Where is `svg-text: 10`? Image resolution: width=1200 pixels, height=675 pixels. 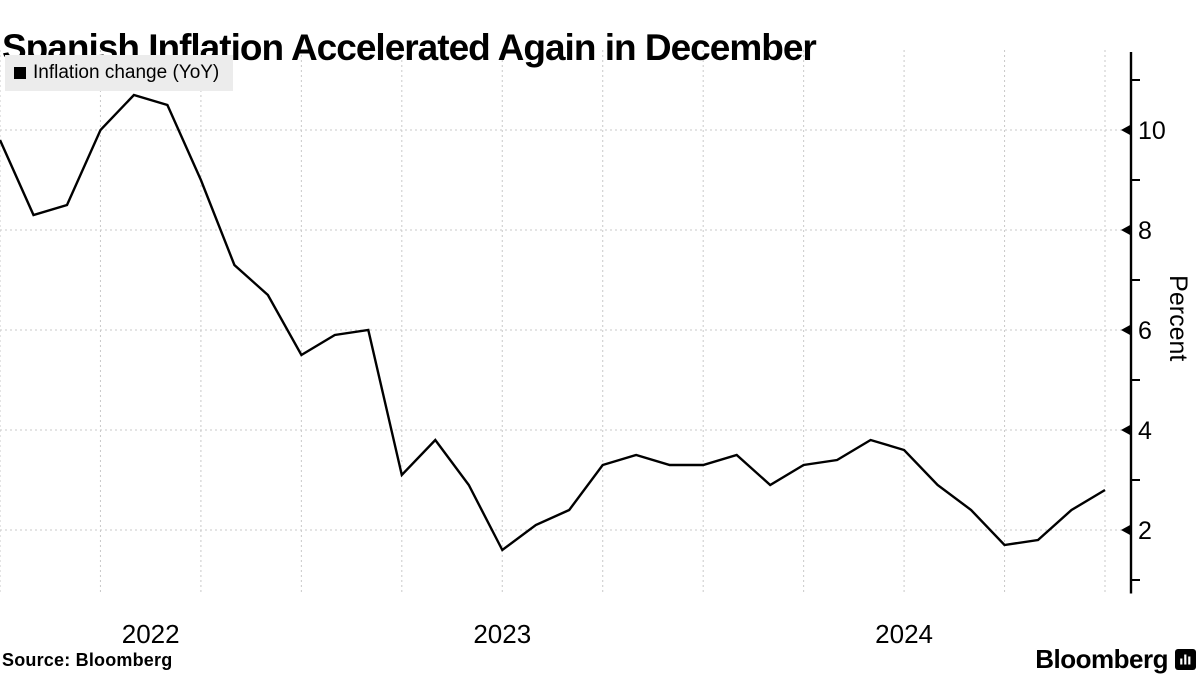 svg-text: 10 is located at coordinates (1152, 131).